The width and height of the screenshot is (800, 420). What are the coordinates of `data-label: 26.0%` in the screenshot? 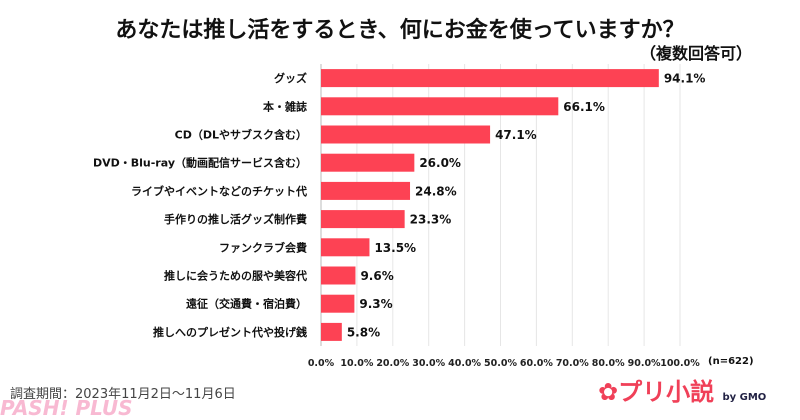 It's located at (440, 163).